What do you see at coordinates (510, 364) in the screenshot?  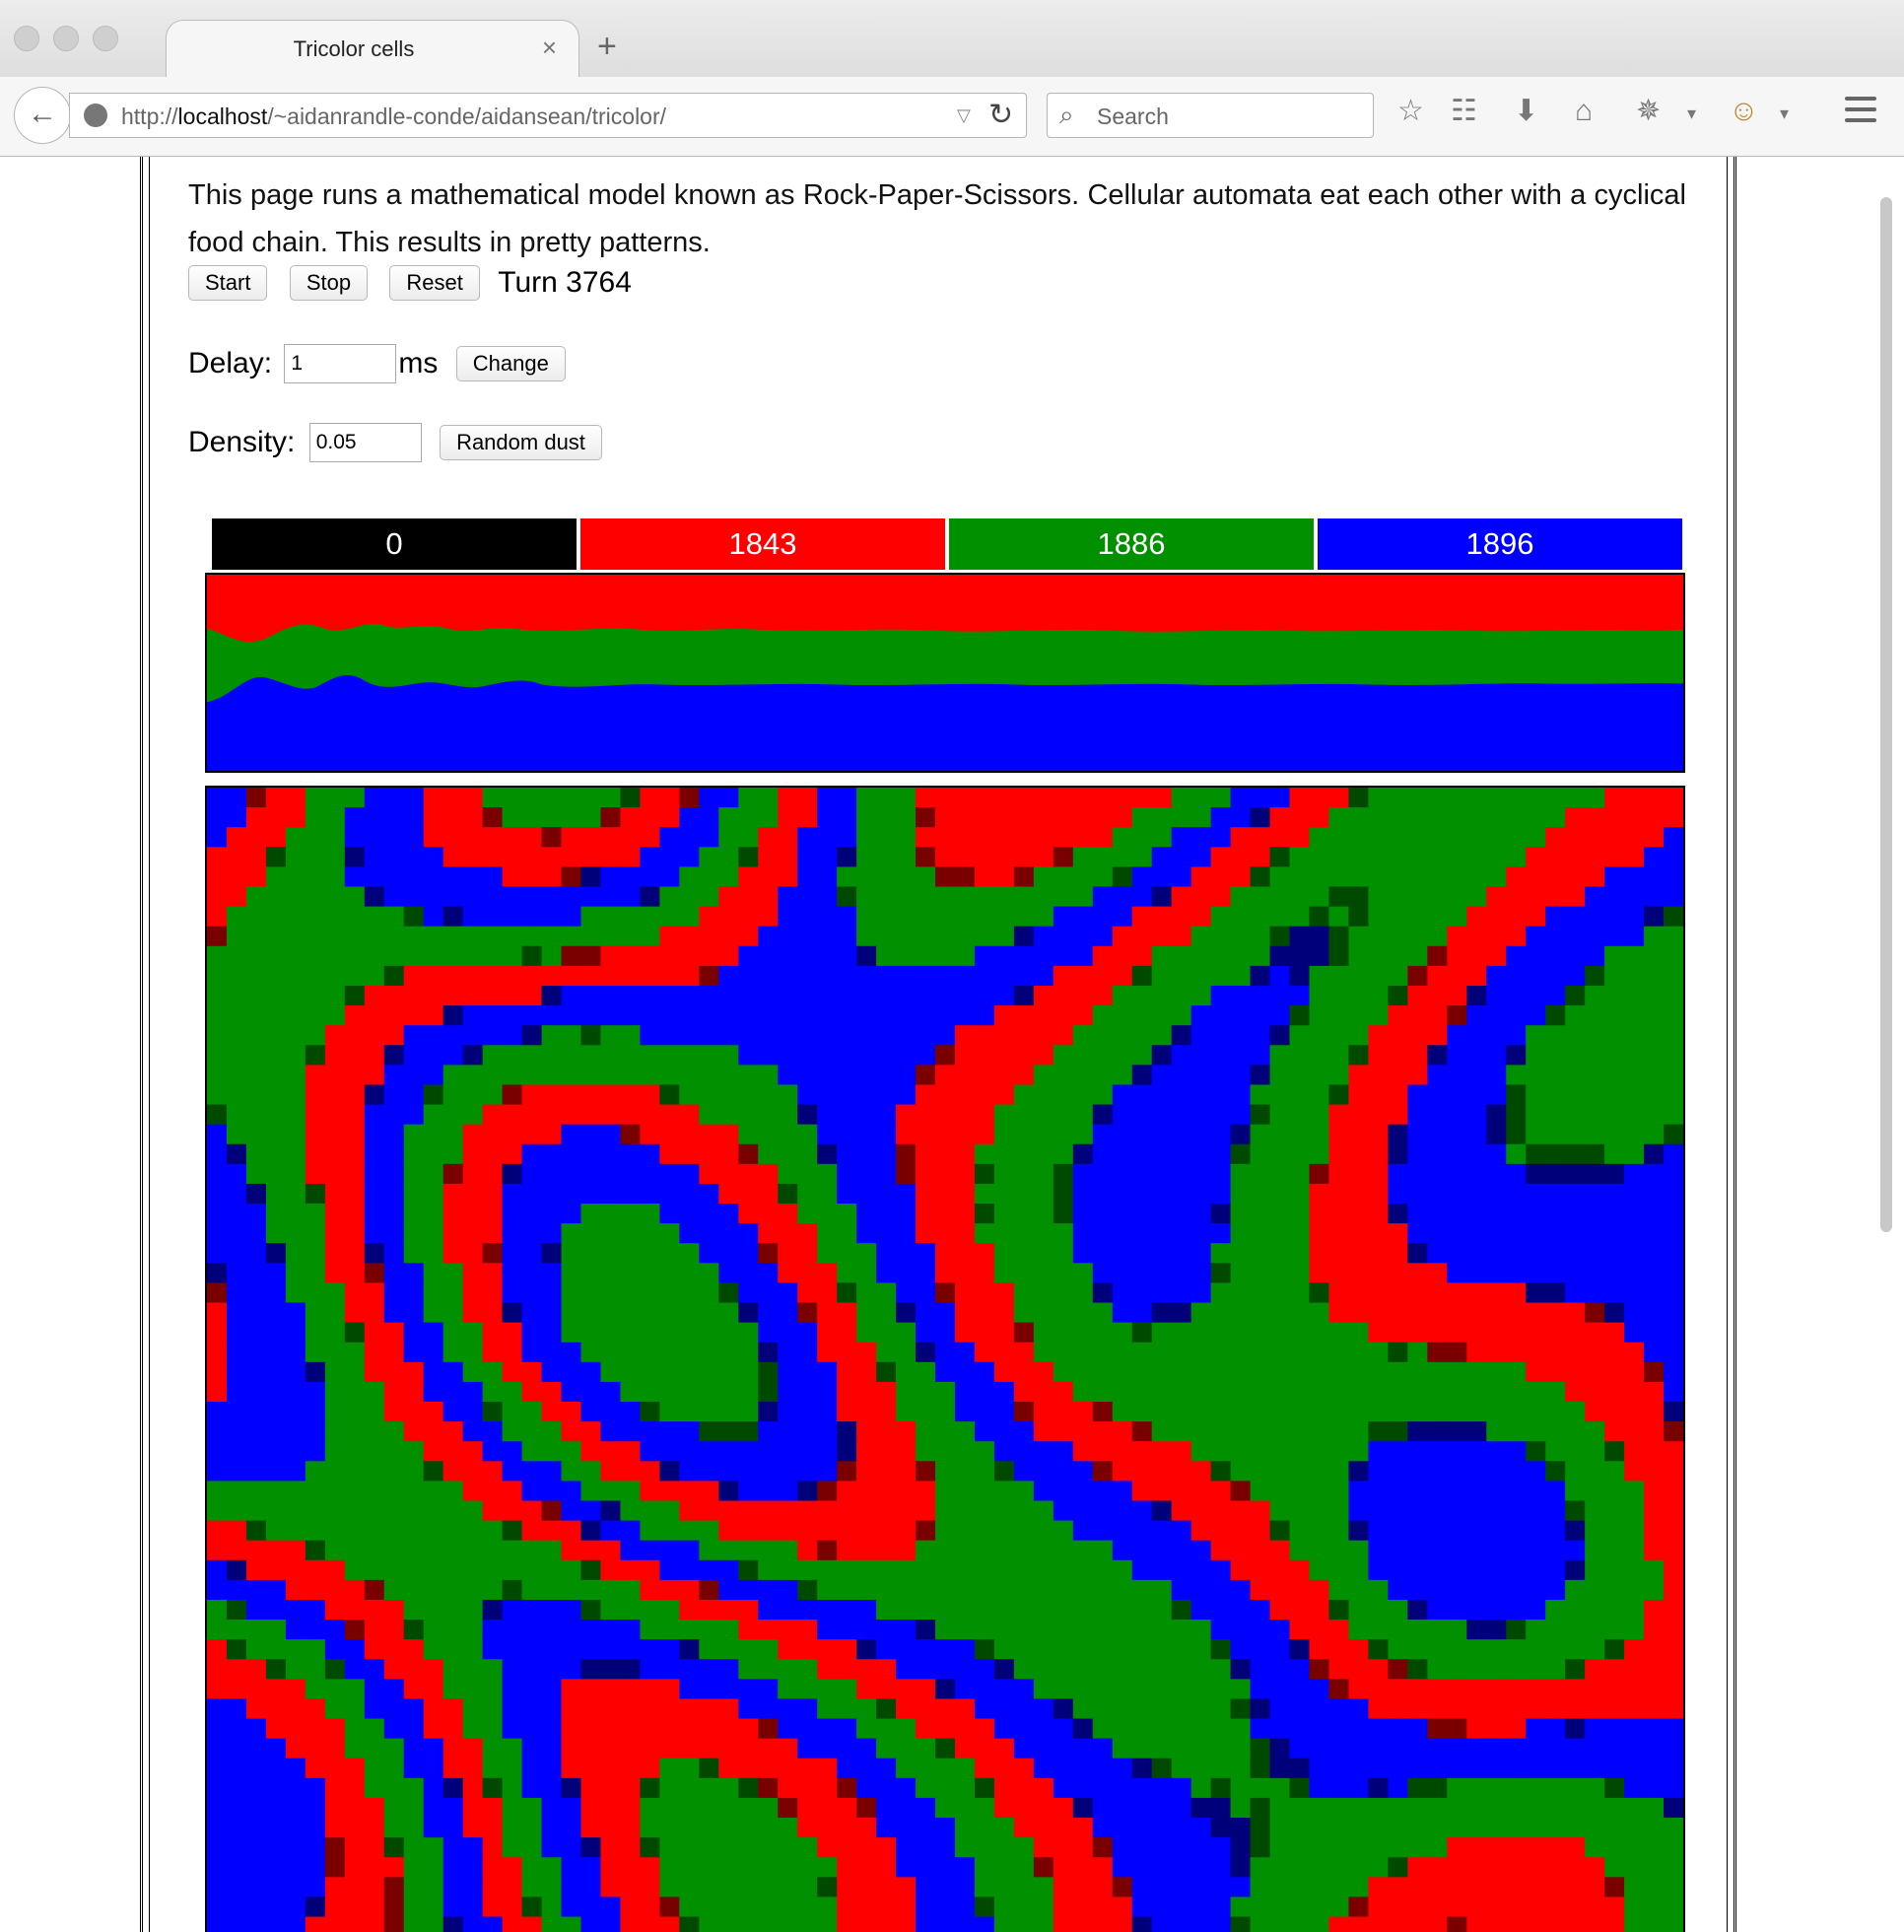 I see `change-button: Change` at bounding box center [510, 364].